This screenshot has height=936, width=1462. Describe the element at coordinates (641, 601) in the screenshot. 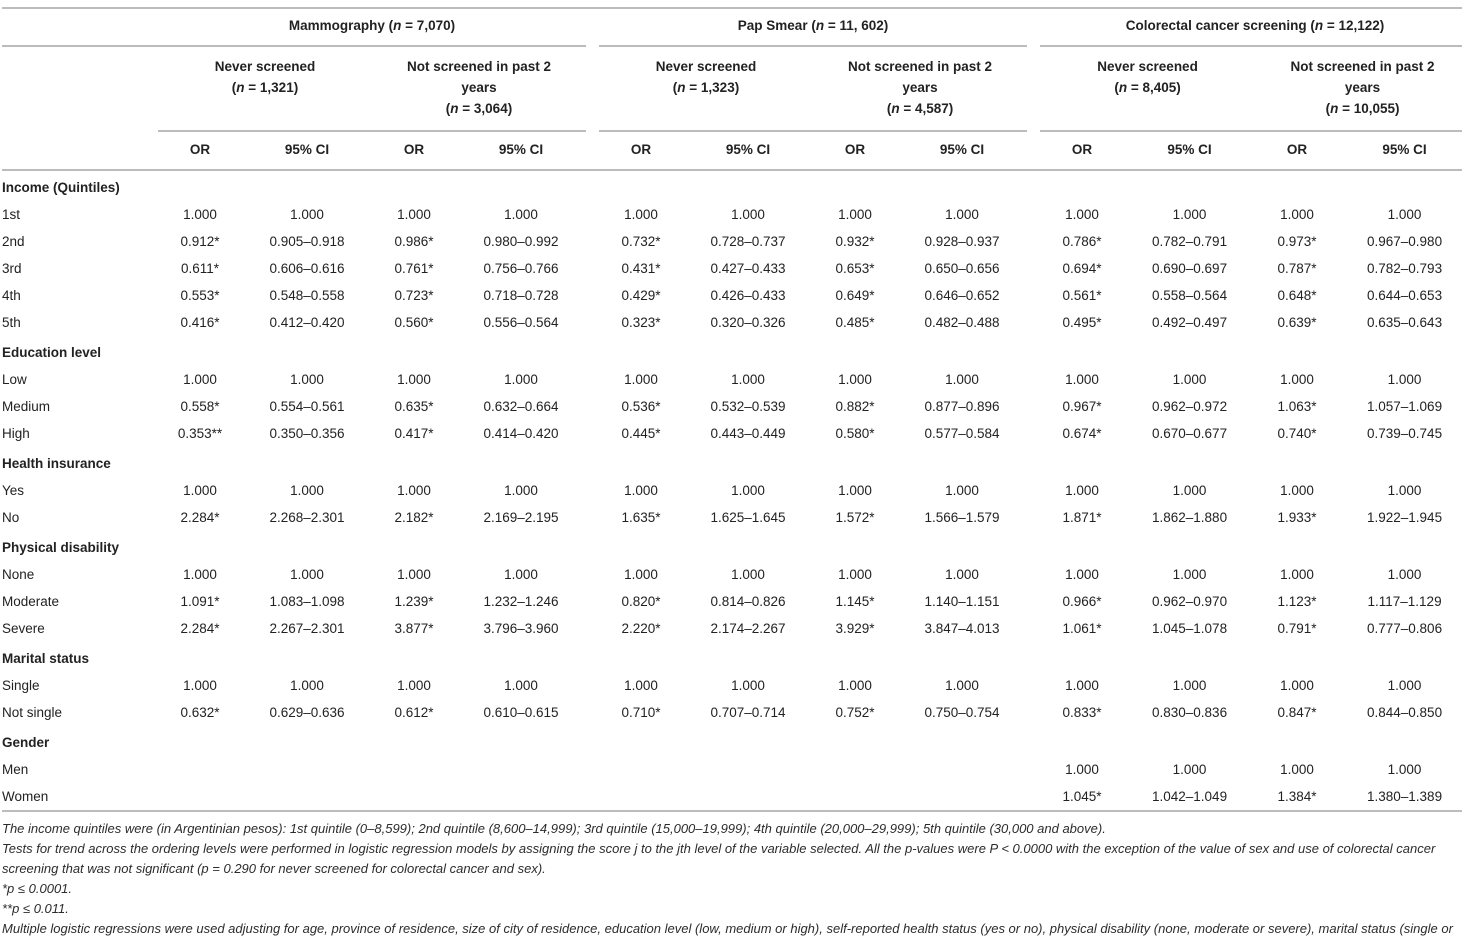

I see `or-value-cell: 0.820*` at that location.